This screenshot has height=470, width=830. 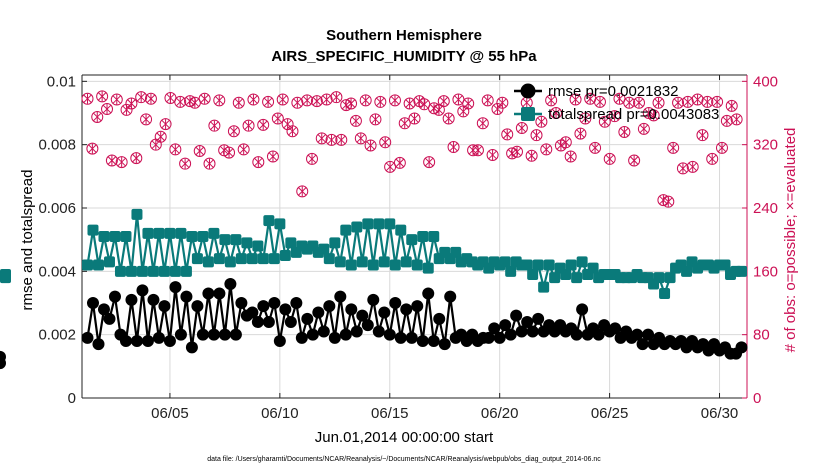 What do you see at coordinates (790, 240) in the screenshot?
I see `y2-axis-label: # of obs: o=possible; ×=evaluated` at bounding box center [790, 240].